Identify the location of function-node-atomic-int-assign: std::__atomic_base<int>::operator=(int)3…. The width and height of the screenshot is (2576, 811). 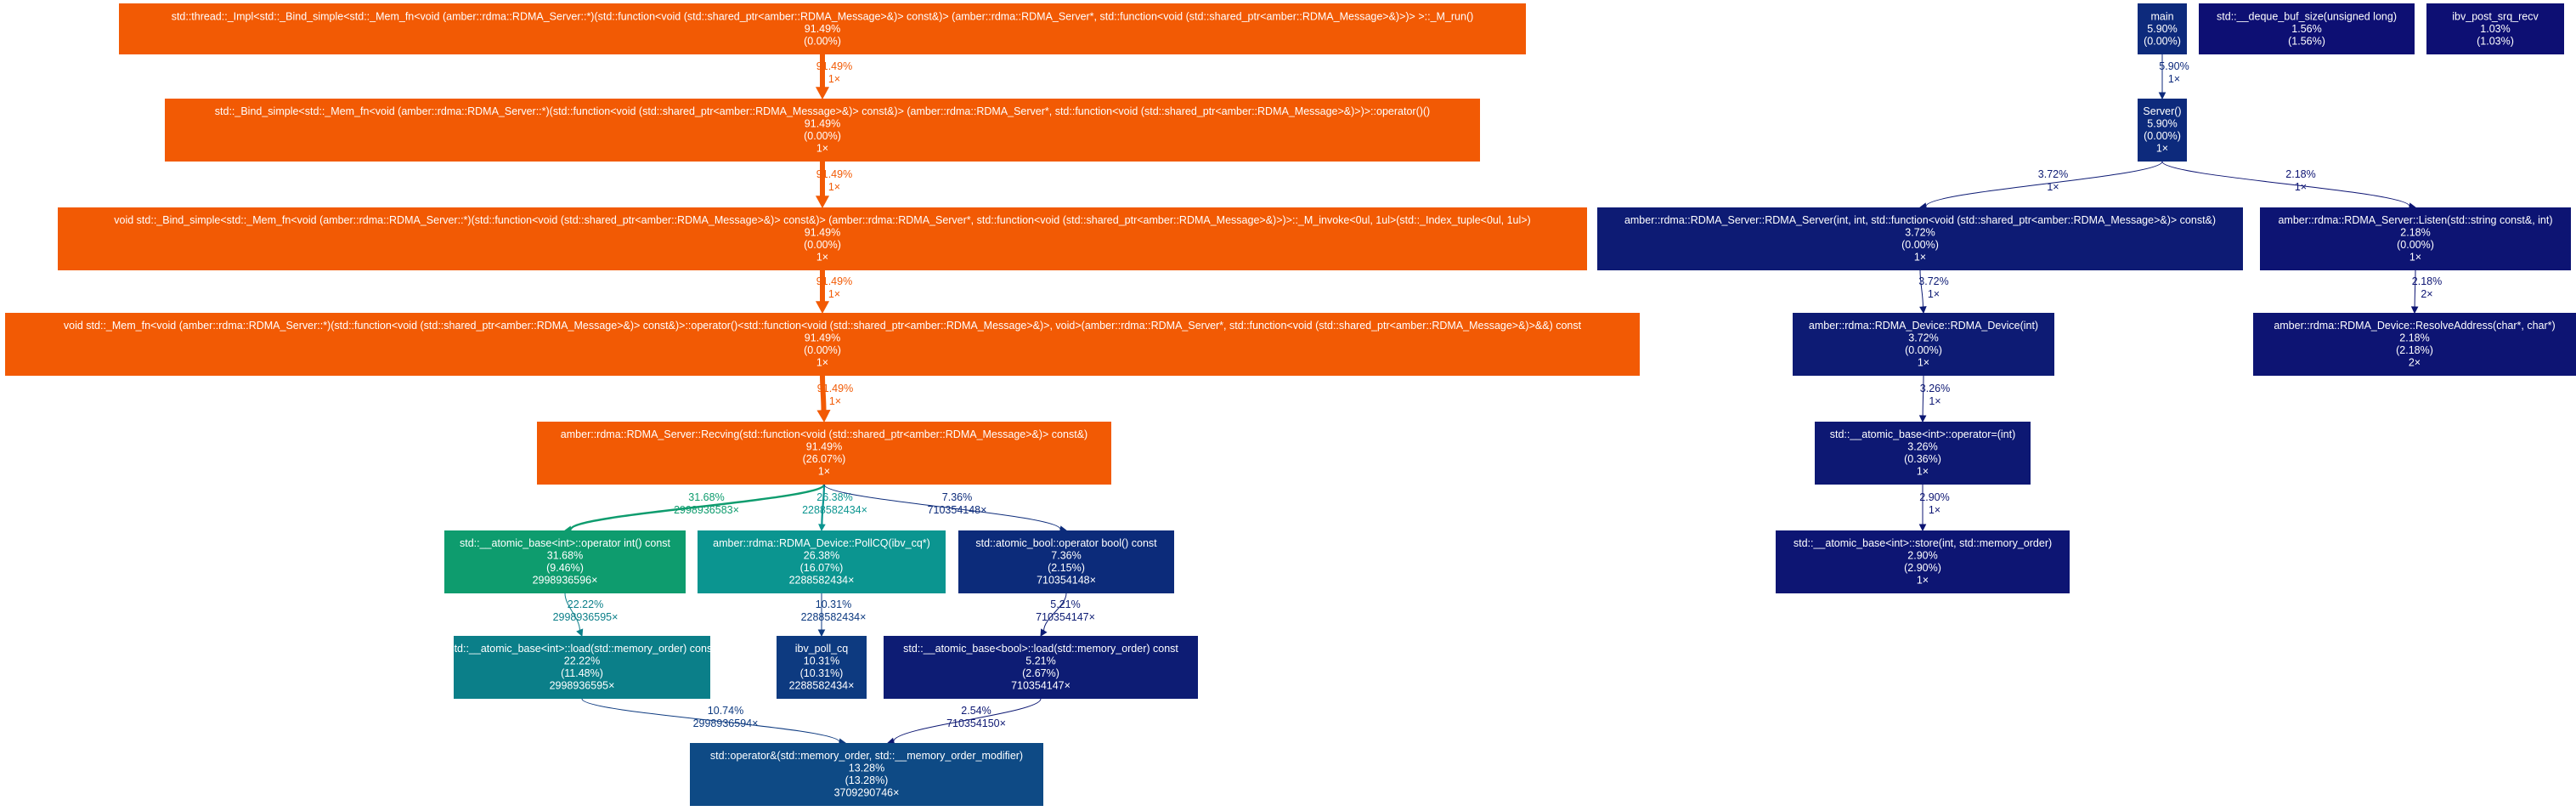
(1923, 454).